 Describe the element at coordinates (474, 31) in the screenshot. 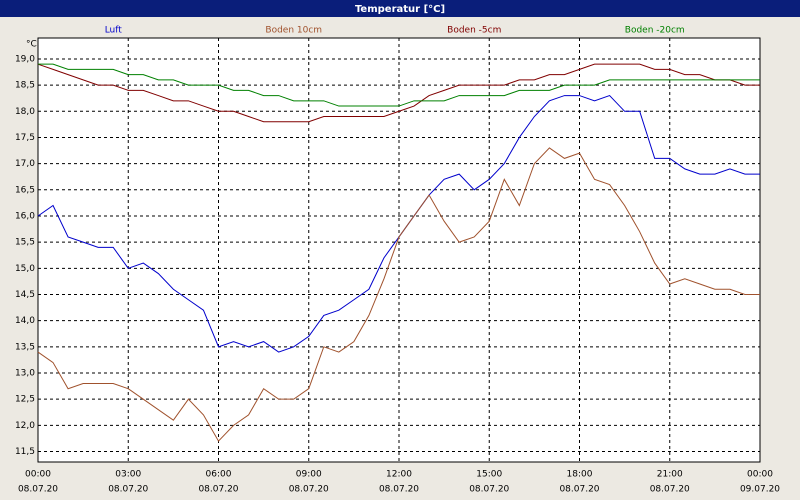

I see `legend-entry: Boden -5cm` at that location.